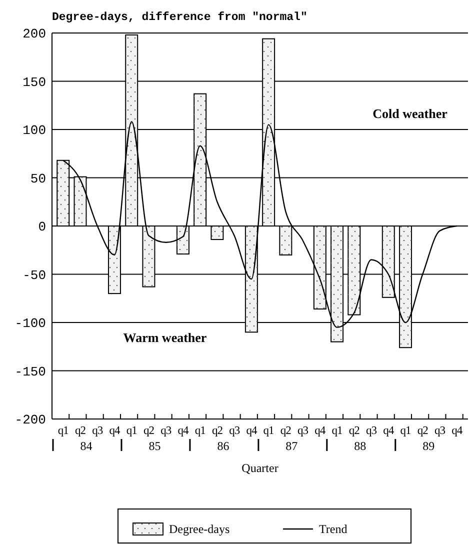 Image resolution: width=469 pixels, height=544 pixels. I want to click on y-tick-label: 100, so click(34, 130).